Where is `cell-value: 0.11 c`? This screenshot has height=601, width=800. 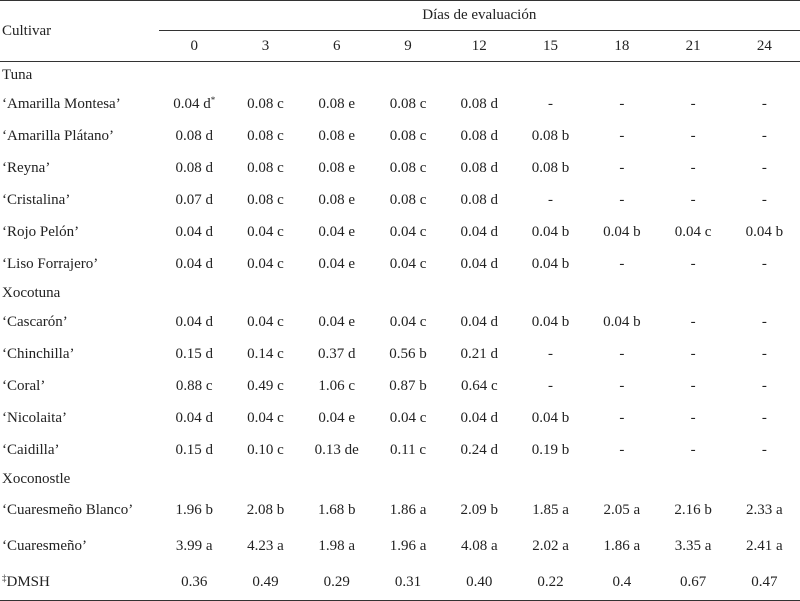 cell-value: 0.11 c is located at coordinates (408, 449).